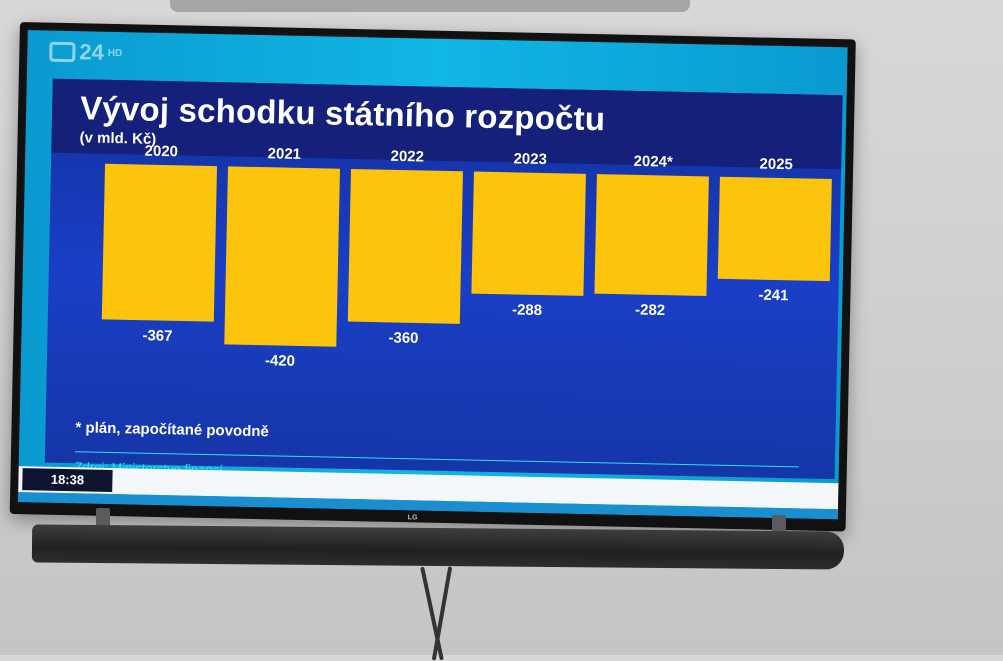 The width and height of the screenshot is (1003, 661). What do you see at coordinates (280, 361) in the screenshot?
I see `value-label: -420` at bounding box center [280, 361].